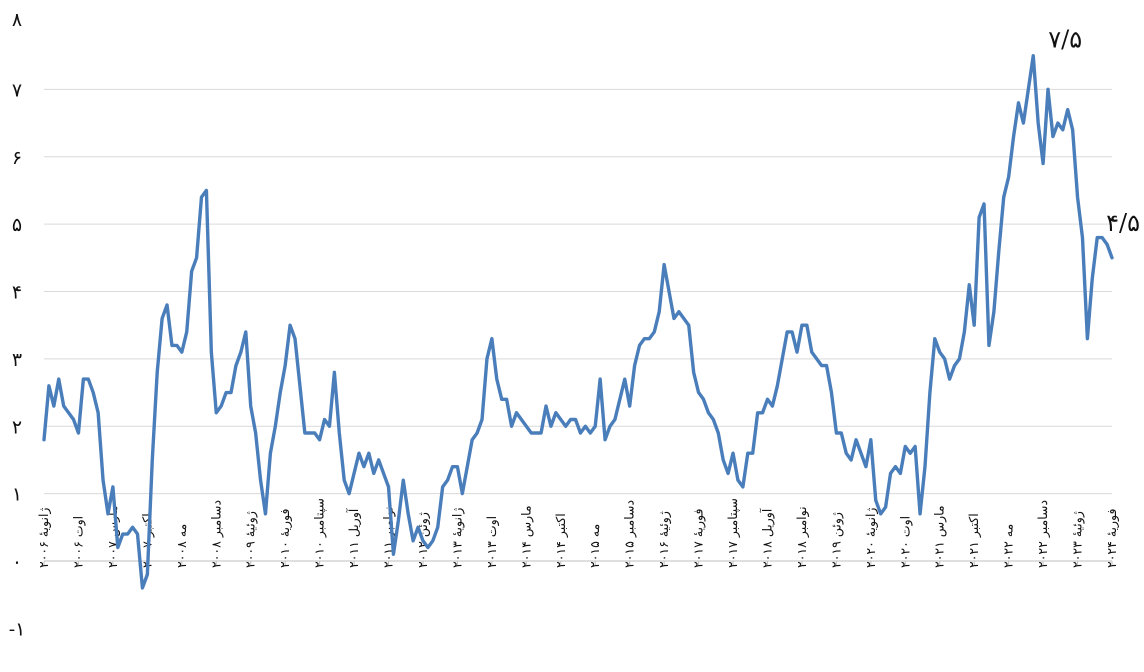 The width and height of the screenshot is (1144, 672). What do you see at coordinates (353, 537) in the screenshot?
I see `x-tick-label: آوریل ۲۰۱۱` at bounding box center [353, 537].